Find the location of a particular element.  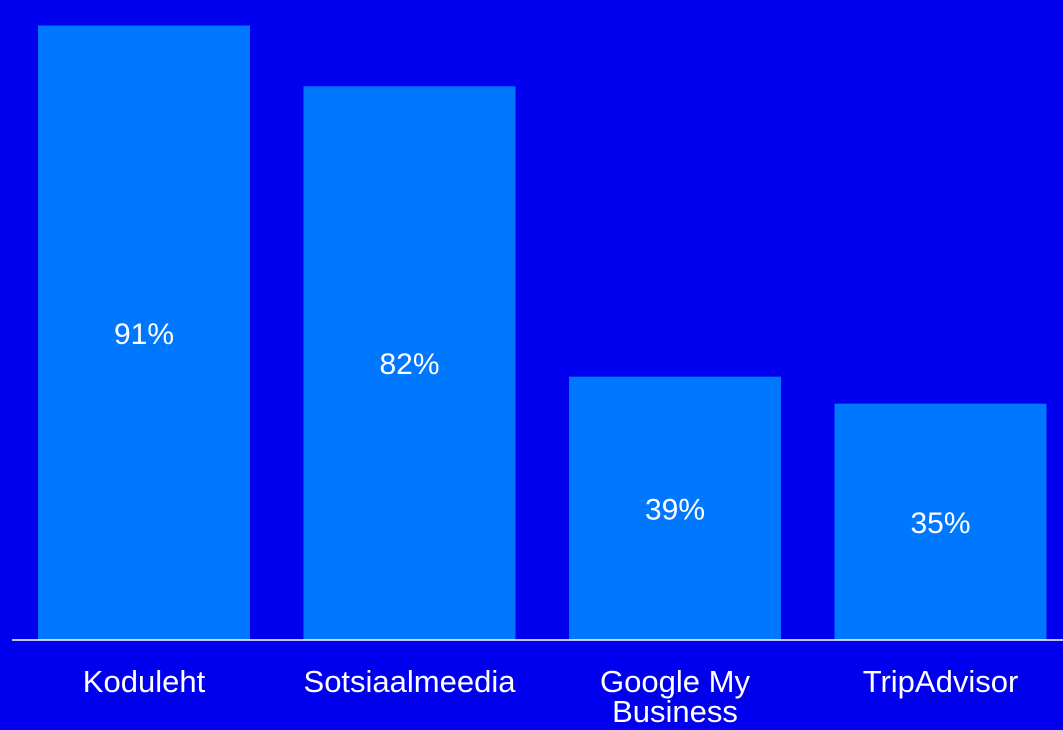

category-label: Sotsiaalmeedia is located at coordinates (410, 681).